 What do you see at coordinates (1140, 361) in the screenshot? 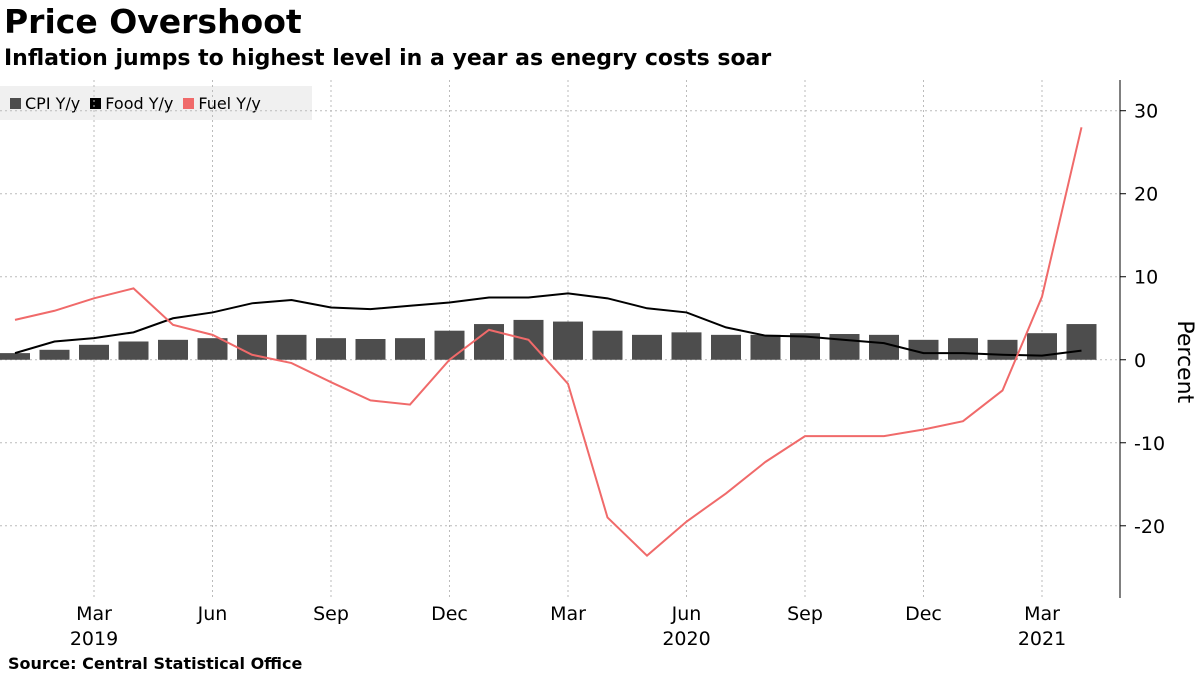
I see `y-tick-label: 0` at bounding box center [1140, 361].